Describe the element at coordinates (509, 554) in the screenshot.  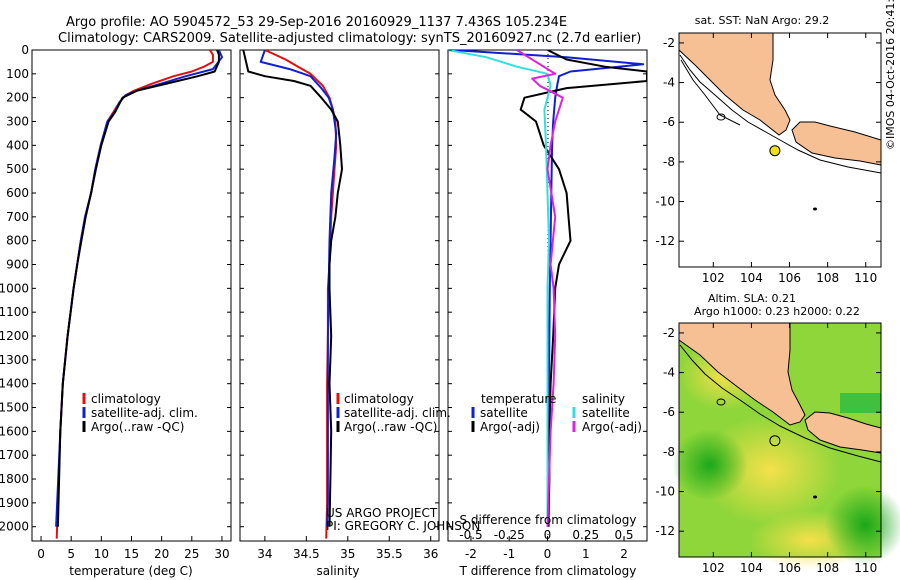
I see `x-tick-label: -1` at that location.